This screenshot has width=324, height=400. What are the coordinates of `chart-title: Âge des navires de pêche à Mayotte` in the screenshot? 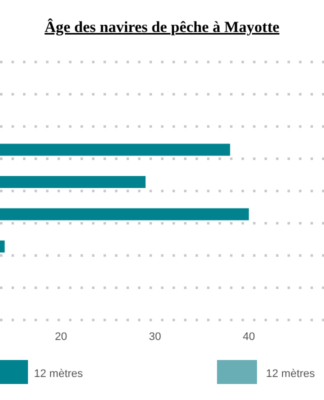 It's located at (162, 27).